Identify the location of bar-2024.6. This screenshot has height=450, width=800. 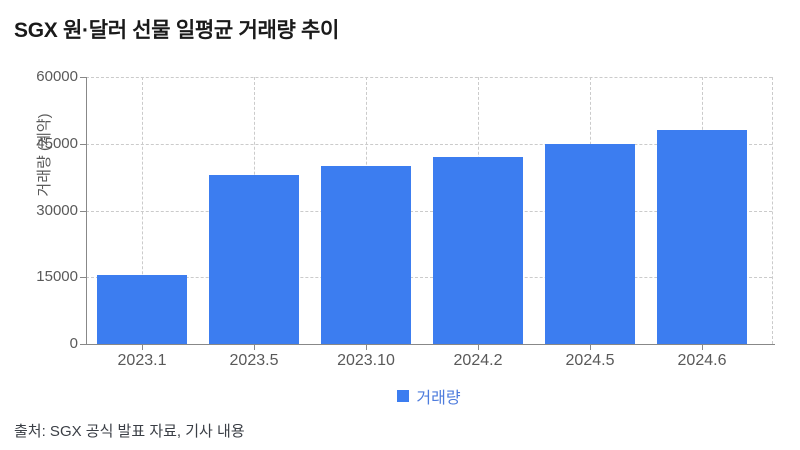
(702, 237).